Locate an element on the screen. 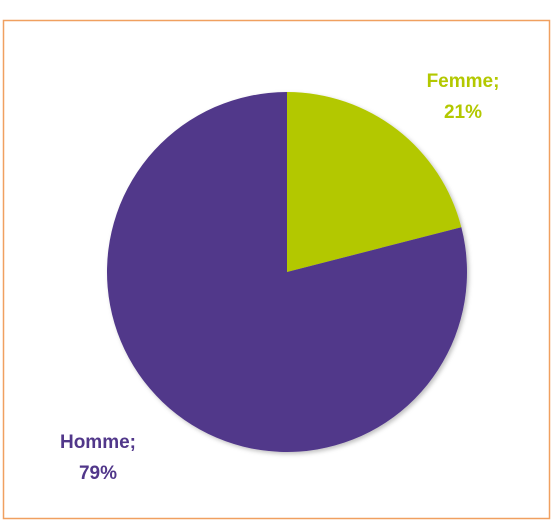 This screenshot has height=520, width=553. slice-value-label: 21% is located at coordinates (463, 112).